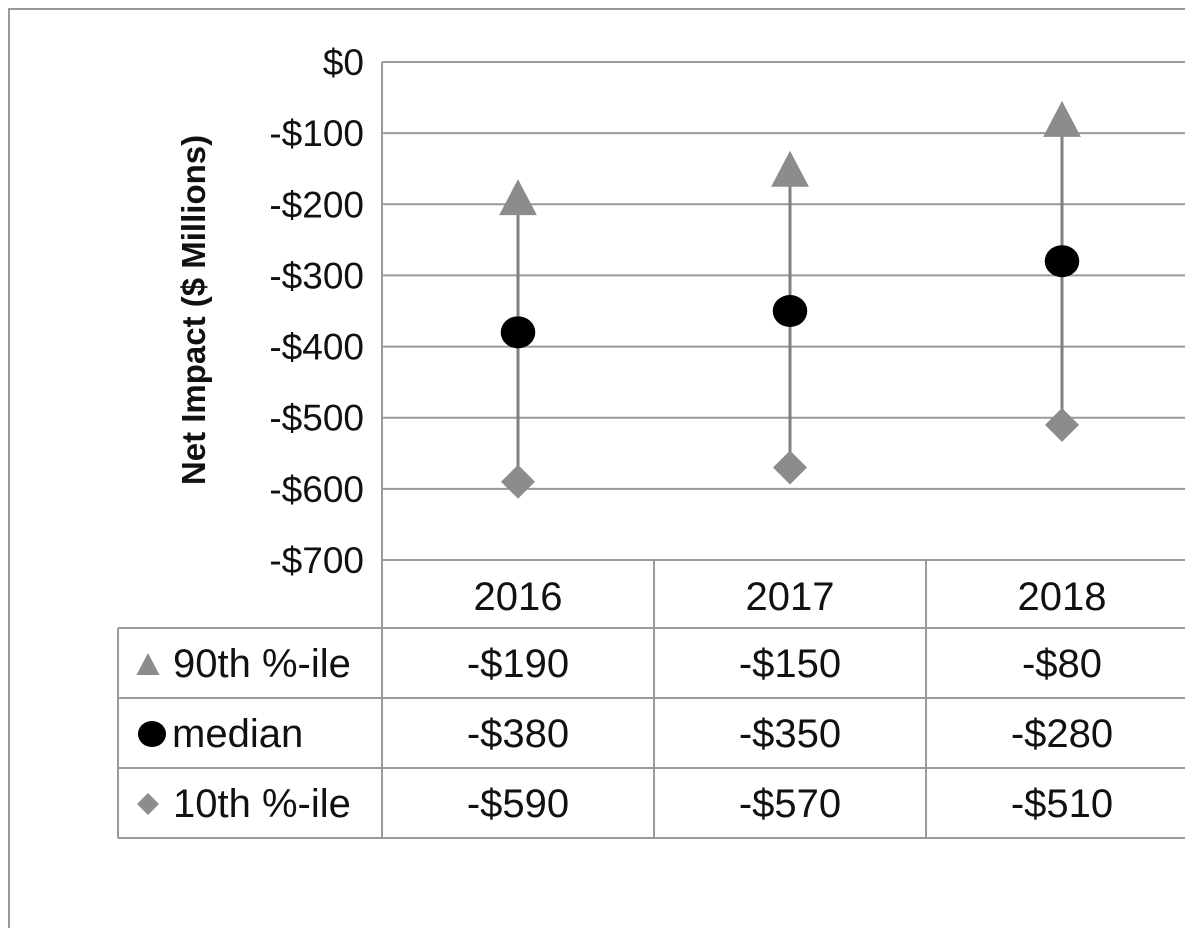 Image resolution: width=1185 pixels, height=928 pixels. I want to click on y-axis-label: Net Impact ($ Millions), so click(193, 310).